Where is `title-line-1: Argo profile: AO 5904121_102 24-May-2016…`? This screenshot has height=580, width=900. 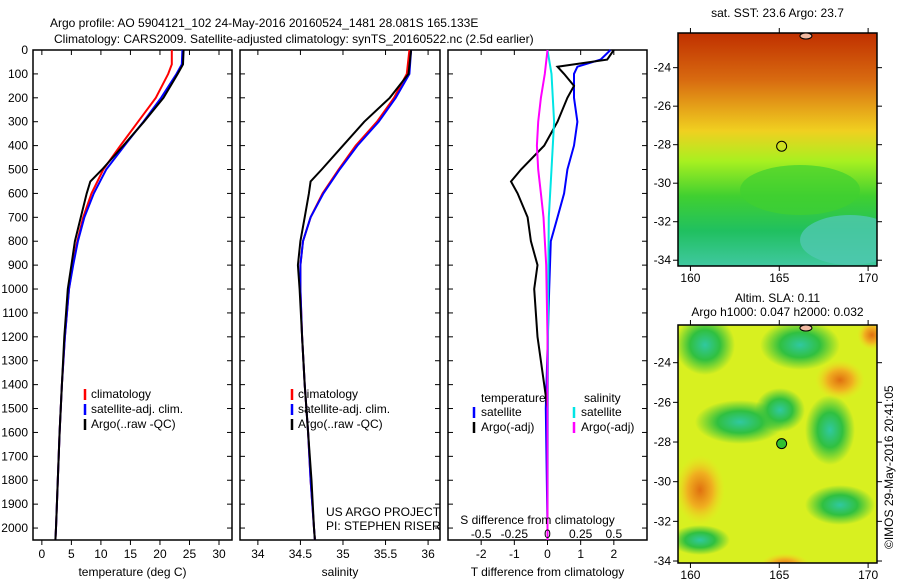
title-line-1: Argo profile: AO 5904121_102 24-May-2016… is located at coordinates (264, 23).